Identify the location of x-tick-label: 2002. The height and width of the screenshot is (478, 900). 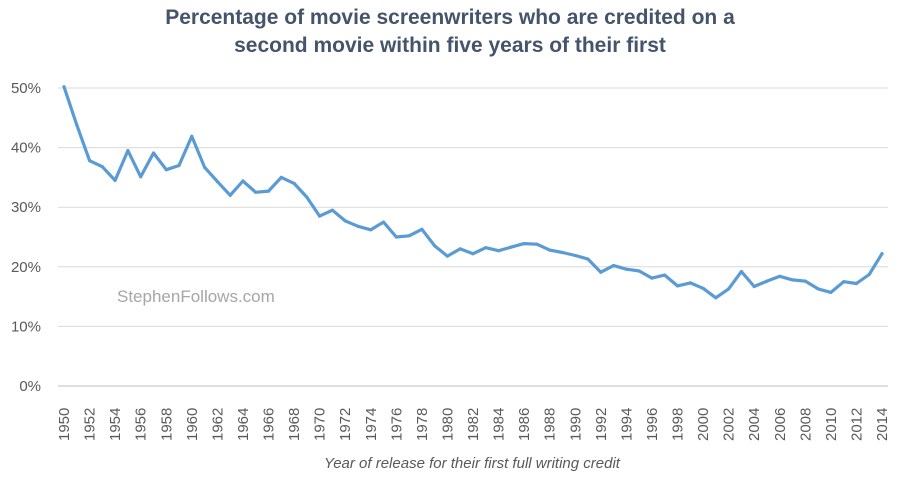
(729, 424).